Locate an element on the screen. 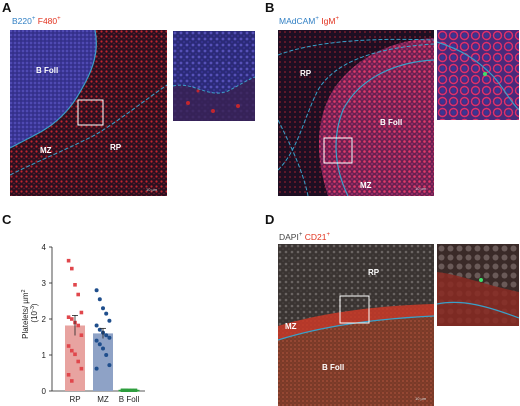  x-tick-label: RP is located at coordinates (74, 399).